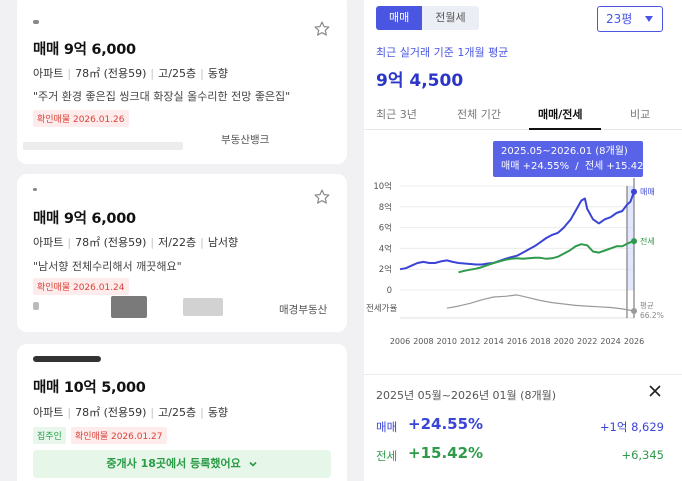 The image size is (682, 481). Describe the element at coordinates (173, 463) in the screenshot. I see `agency-count-label: 중개사 18곳에서 등록했어요` at that location.